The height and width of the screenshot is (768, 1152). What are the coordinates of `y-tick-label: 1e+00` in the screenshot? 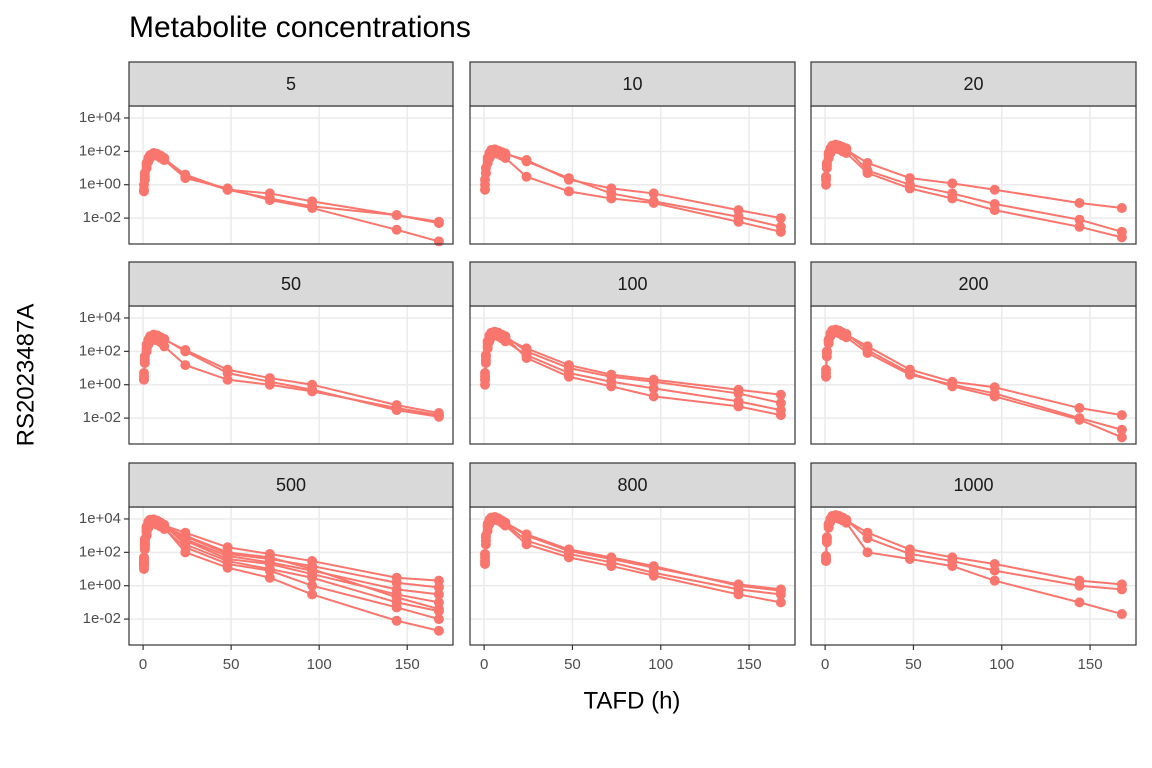 It's located at (100, 585).